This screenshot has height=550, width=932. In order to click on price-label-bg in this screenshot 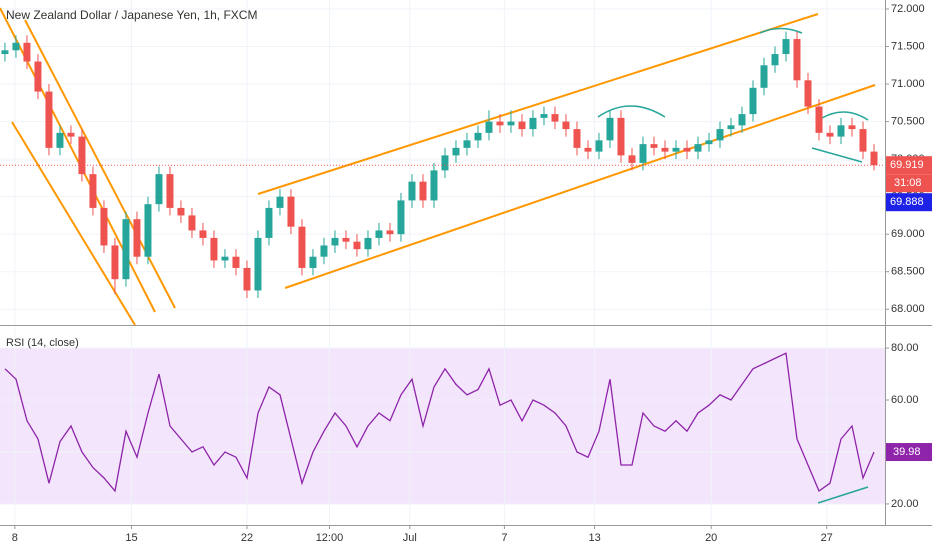, I will do `click(909, 165)`.